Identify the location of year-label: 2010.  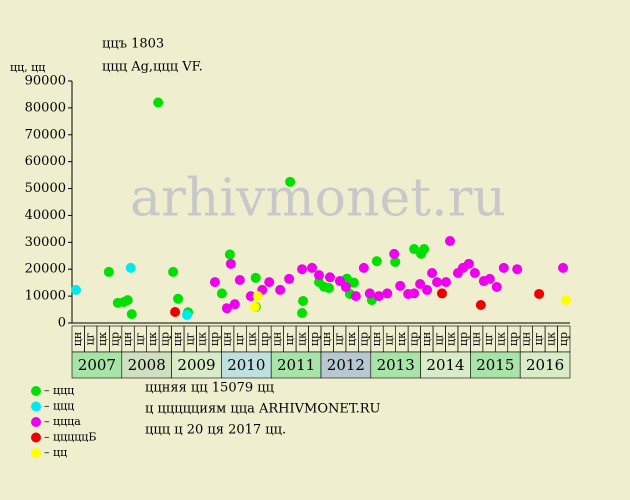
(246, 365).